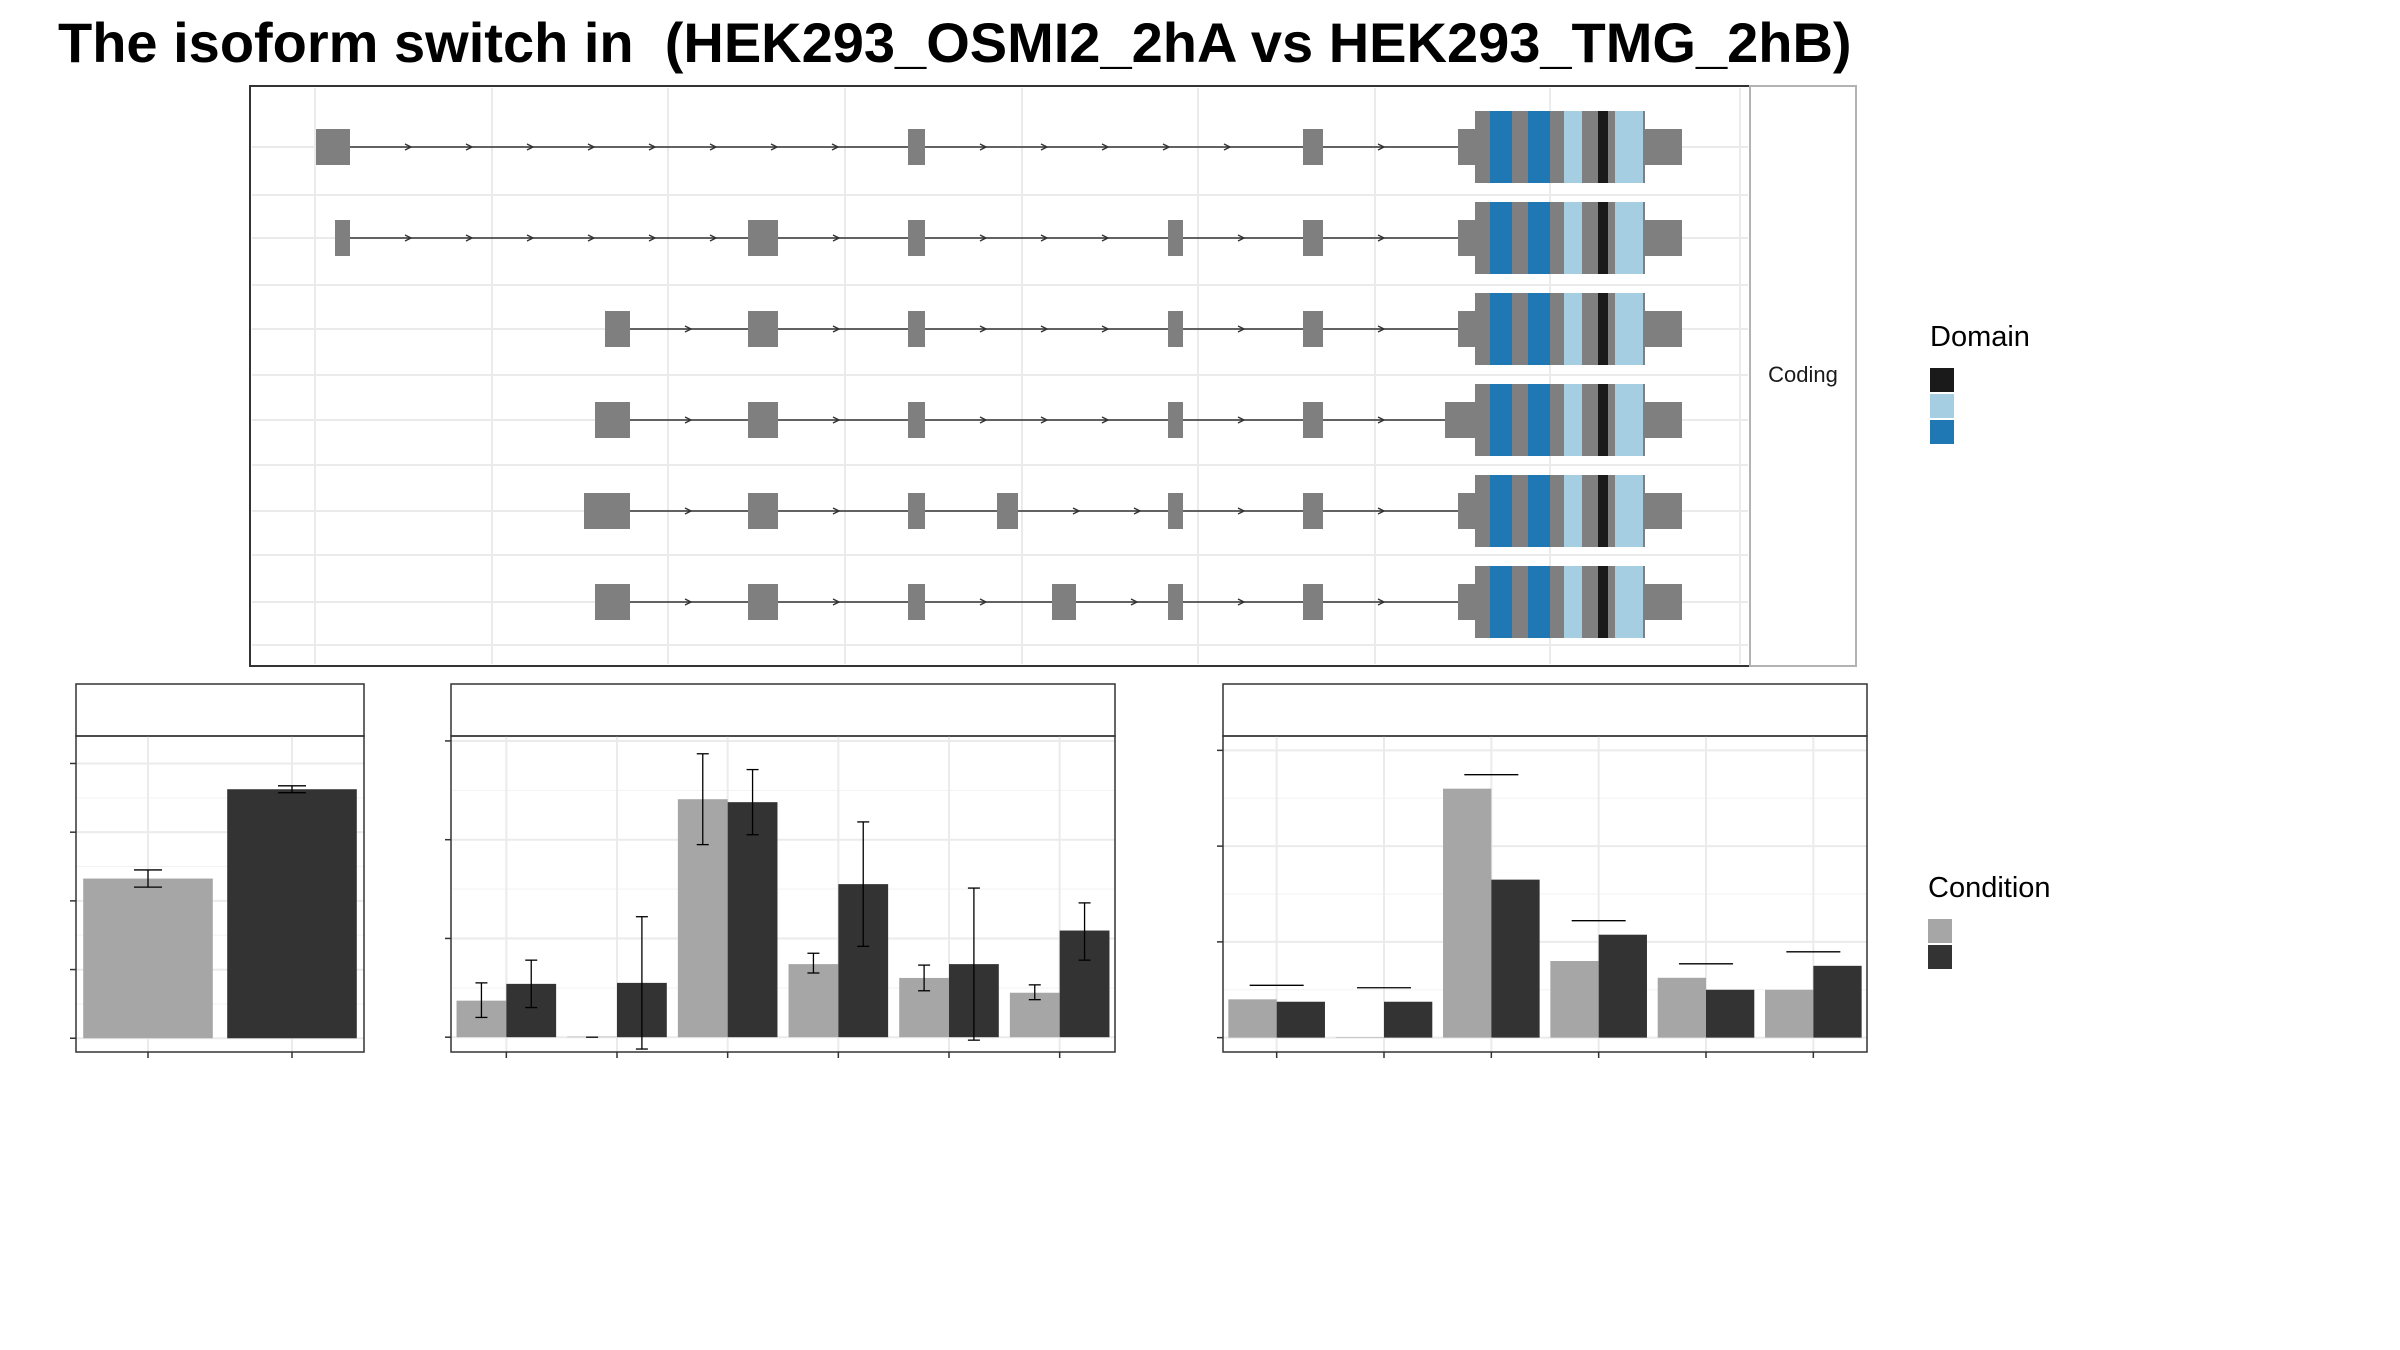 Image resolution: width=2400 pixels, height=1350 pixels. I want to click on domain-legend-items, so click(1942, 406).